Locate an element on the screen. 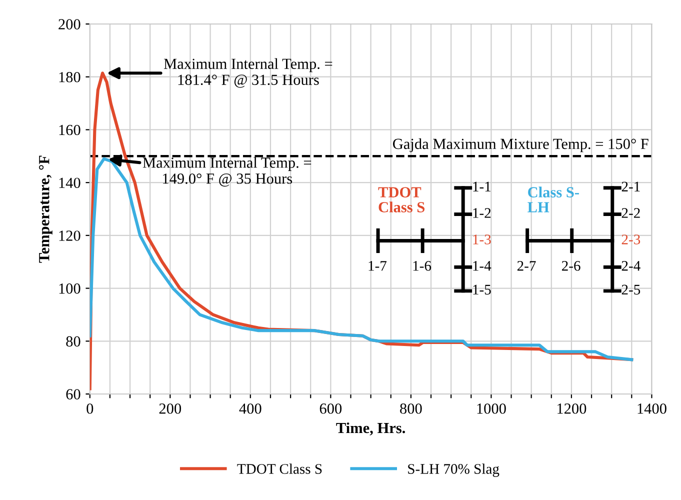  x-tick-label: 400 is located at coordinates (250, 408).